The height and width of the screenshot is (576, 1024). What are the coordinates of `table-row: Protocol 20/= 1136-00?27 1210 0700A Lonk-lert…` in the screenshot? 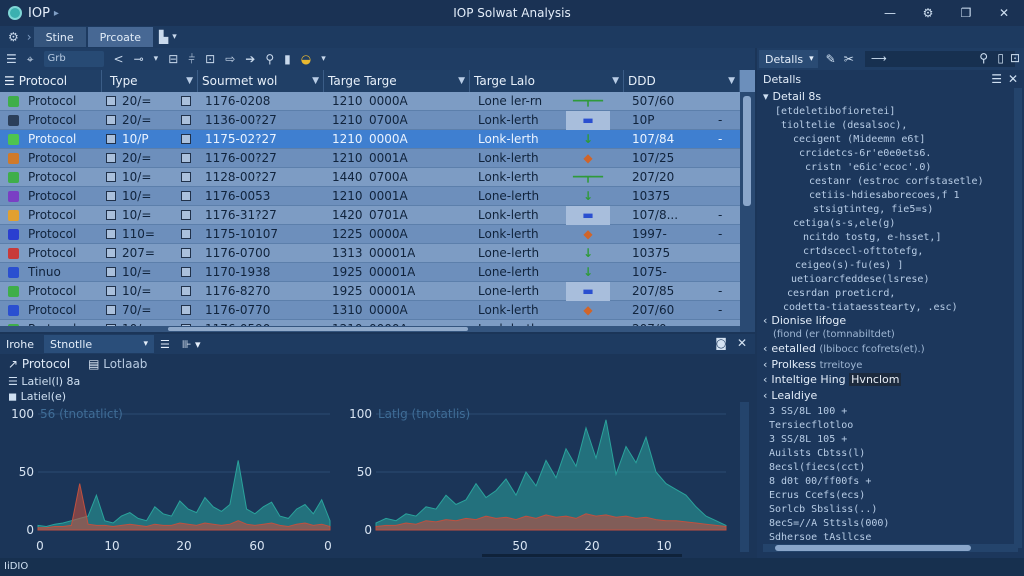 It's located at (370, 120).